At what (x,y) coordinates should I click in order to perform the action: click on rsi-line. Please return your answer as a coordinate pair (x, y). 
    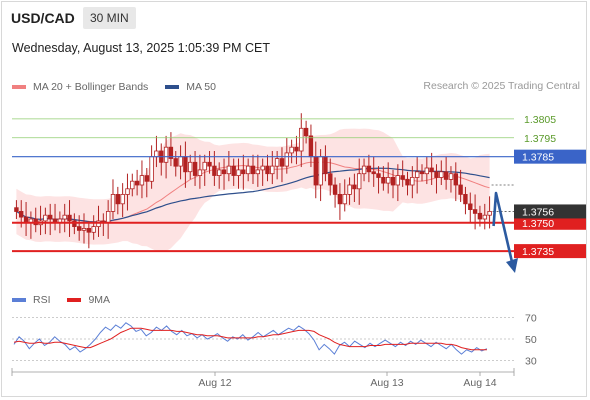
    Looking at the image, I should click on (250, 338).